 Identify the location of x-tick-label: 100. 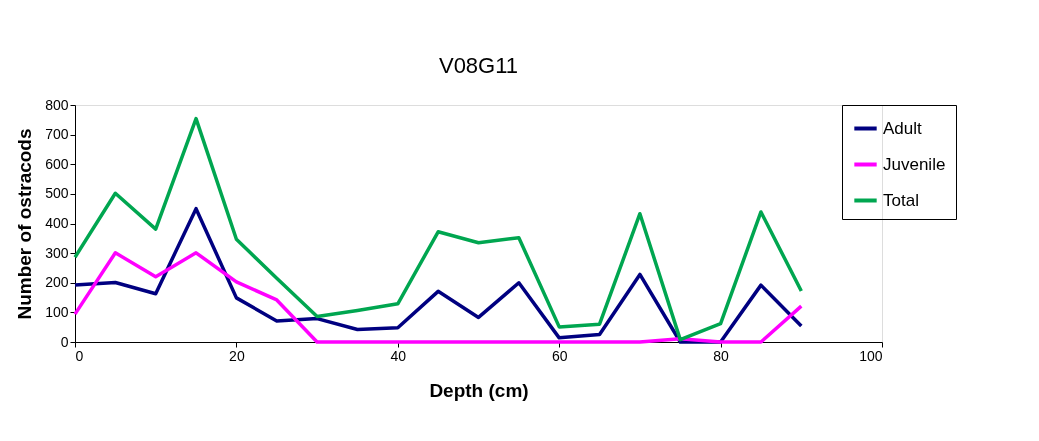
(871, 355).